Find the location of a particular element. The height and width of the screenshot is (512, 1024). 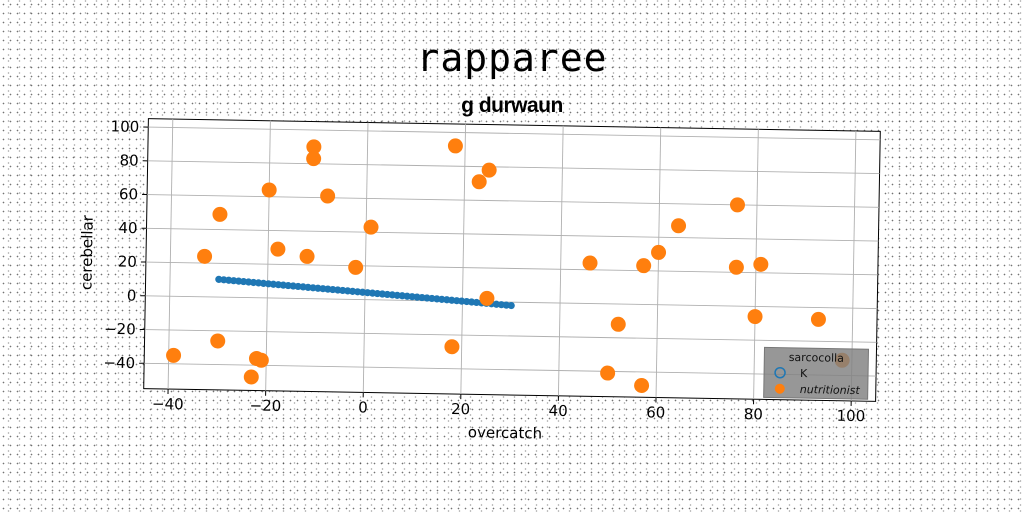

legend-label-nutritionist: nutritionist is located at coordinates (830, 390).